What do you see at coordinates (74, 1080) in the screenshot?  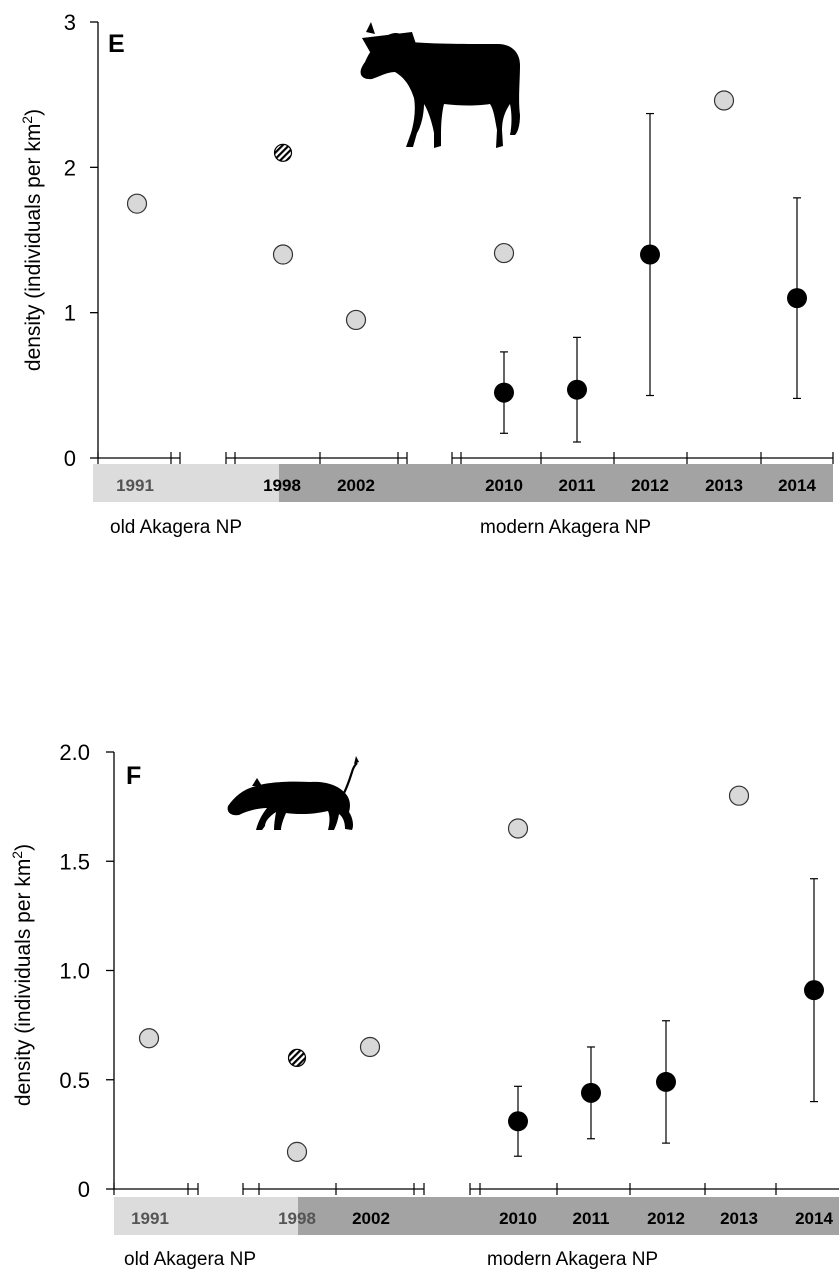 I see `y-tick-label: 0.5` at bounding box center [74, 1080].